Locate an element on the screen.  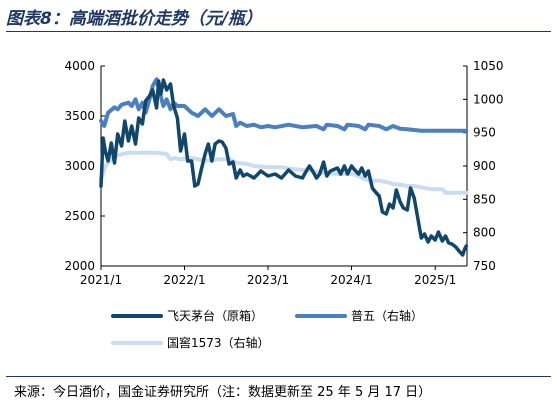
right-tick-label: 950 is located at coordinates (484, 133).